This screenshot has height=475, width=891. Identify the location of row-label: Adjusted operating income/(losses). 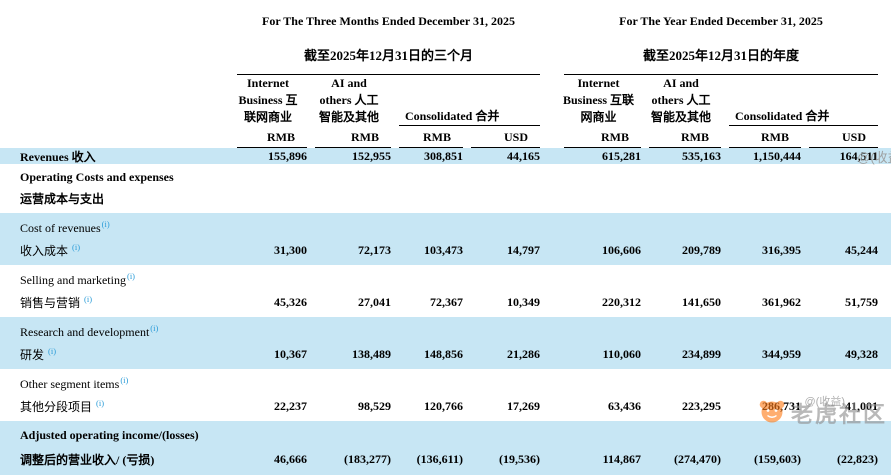
(109, 435).